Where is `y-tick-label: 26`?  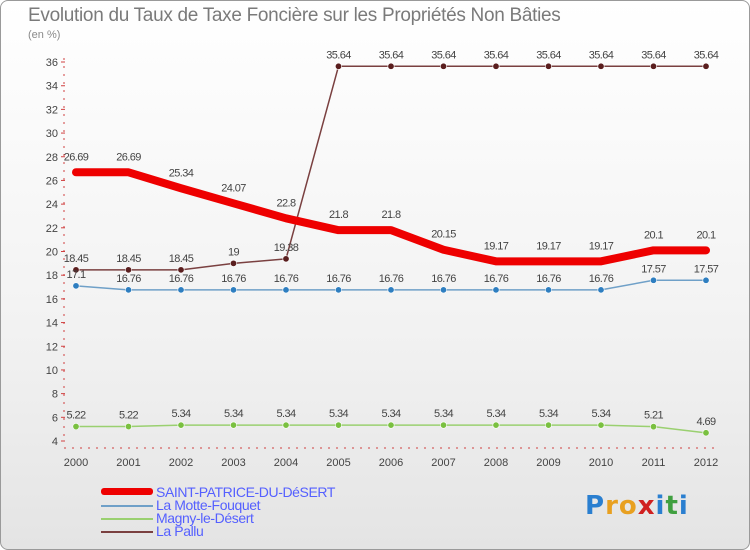 y-tick-label: 26 is located at coordinates (52, 181).